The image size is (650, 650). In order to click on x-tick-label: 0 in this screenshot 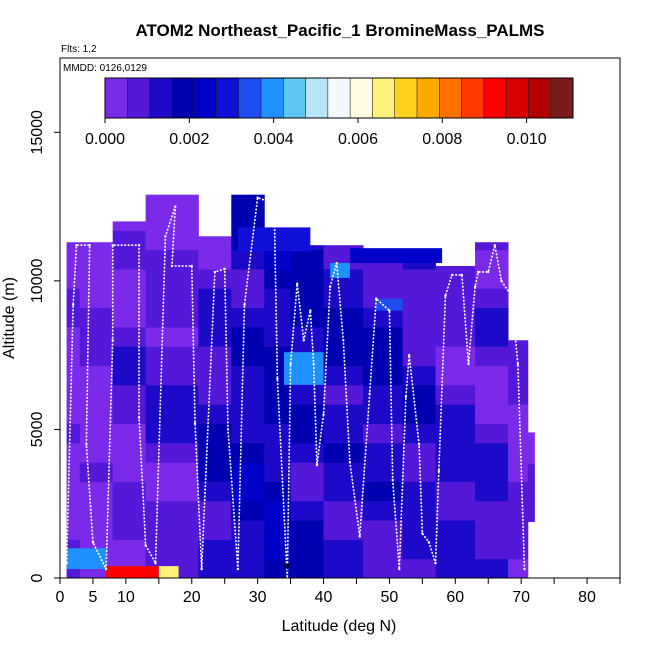, I will do `click(60, 597)`.